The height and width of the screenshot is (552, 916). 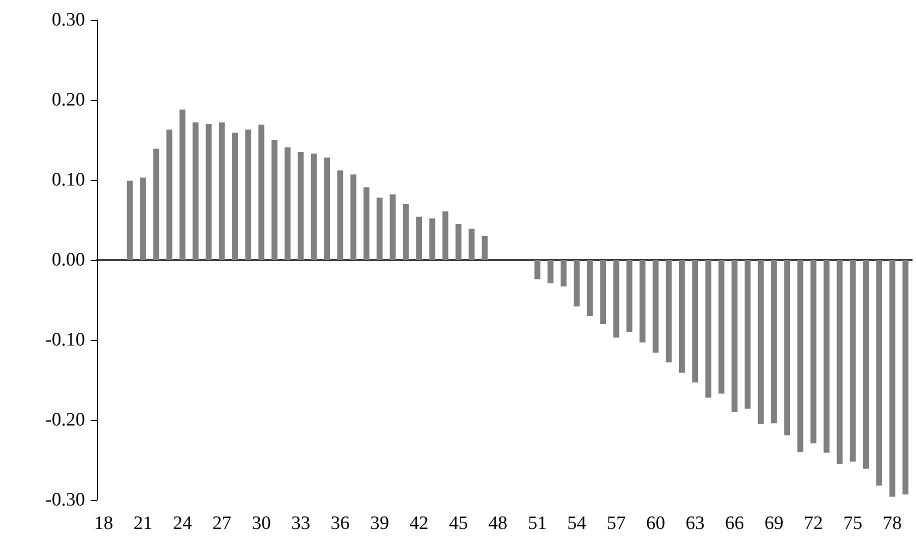 What do you see at coordinates (458, 523) in the screenshot?
I see `x-tick-label: 45` at bounding box center [458, 523].